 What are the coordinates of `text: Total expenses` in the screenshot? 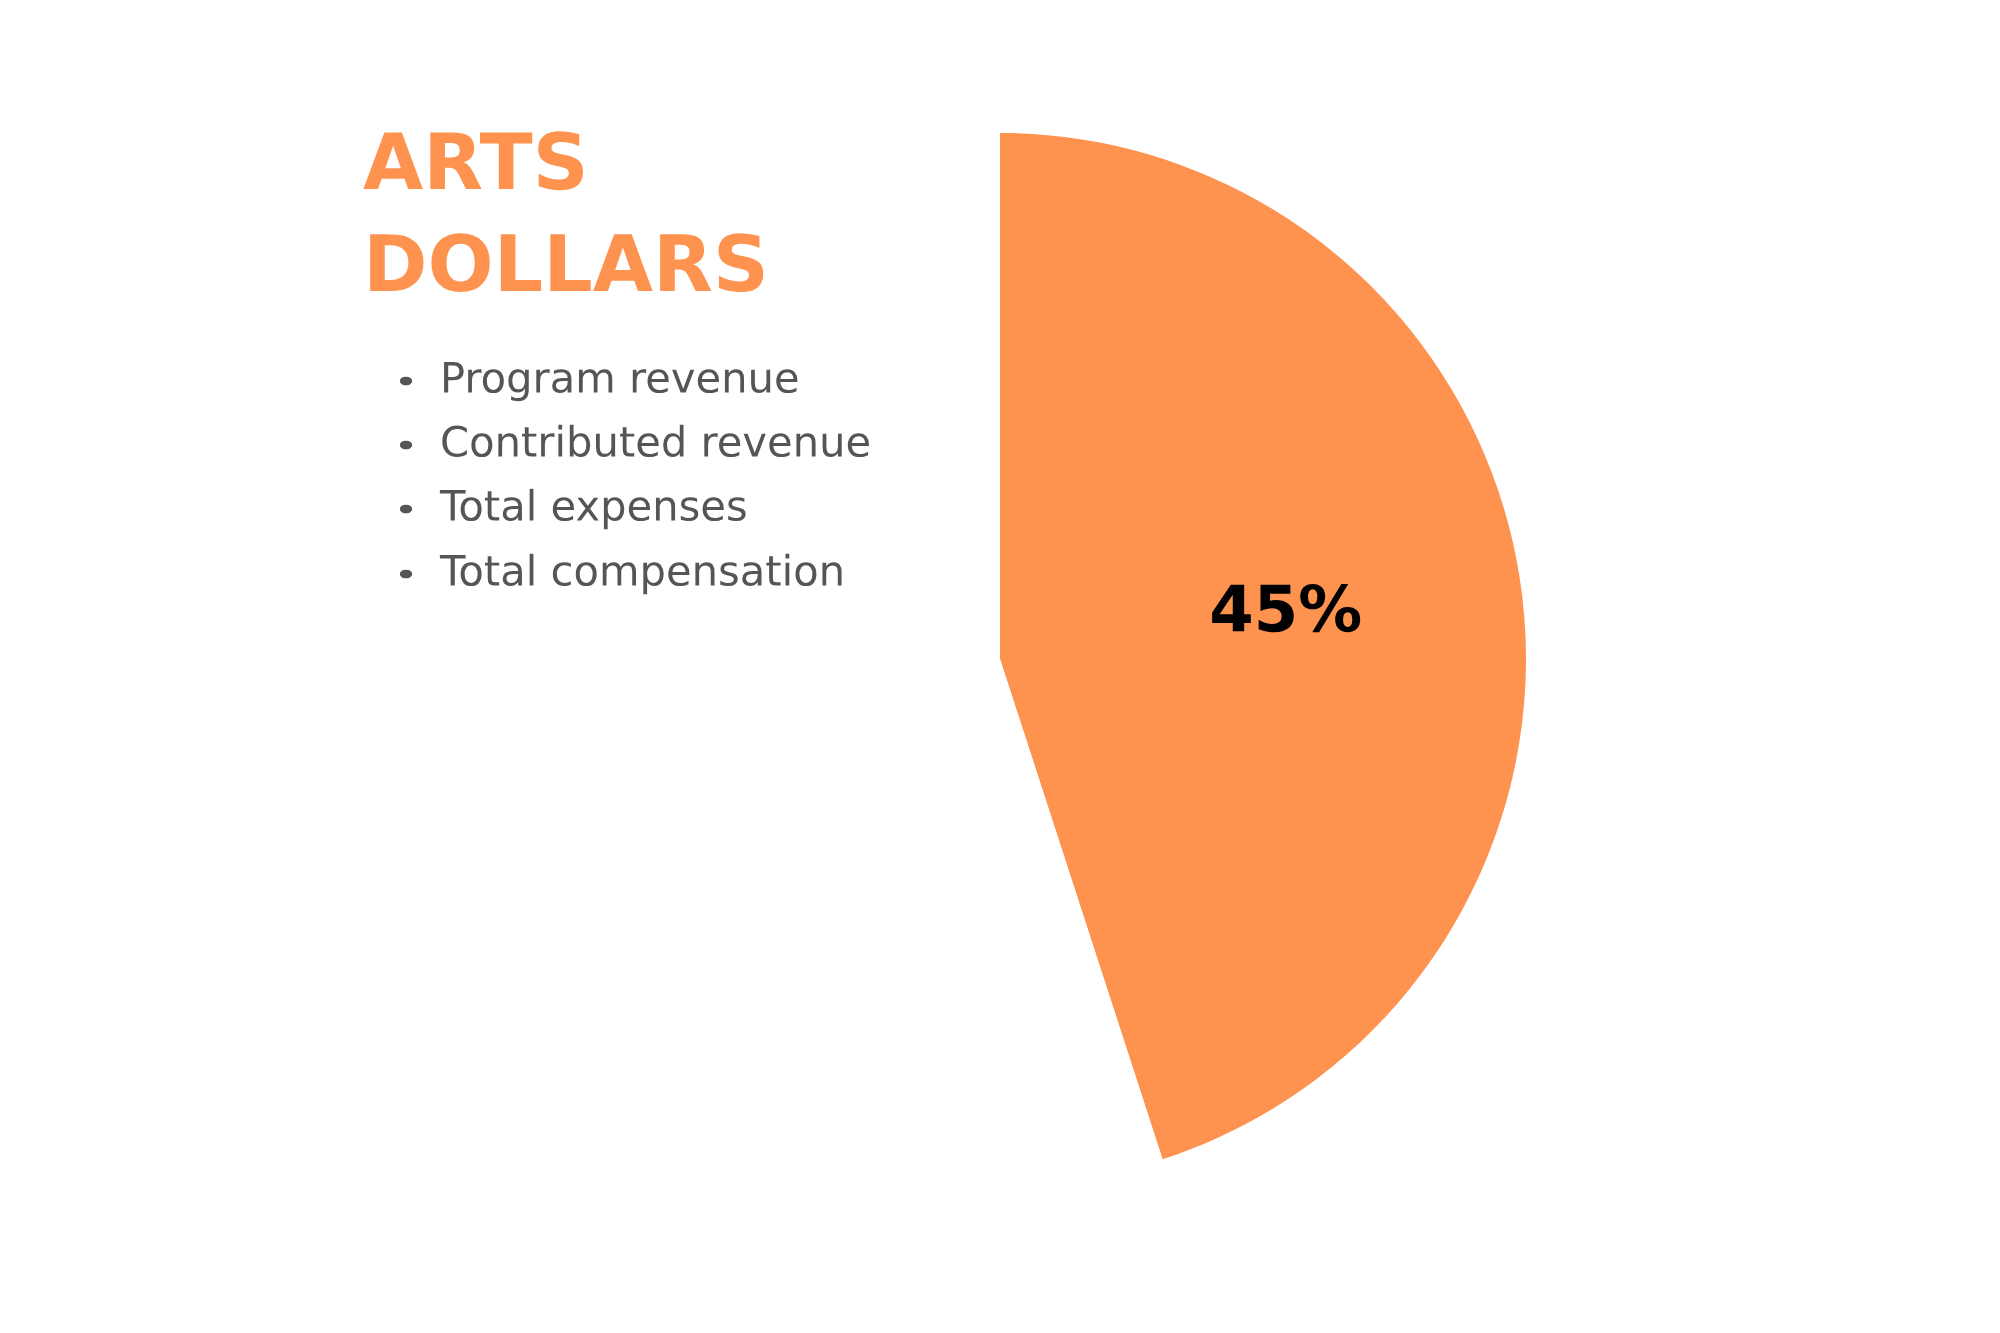 It's located at (592, 509).